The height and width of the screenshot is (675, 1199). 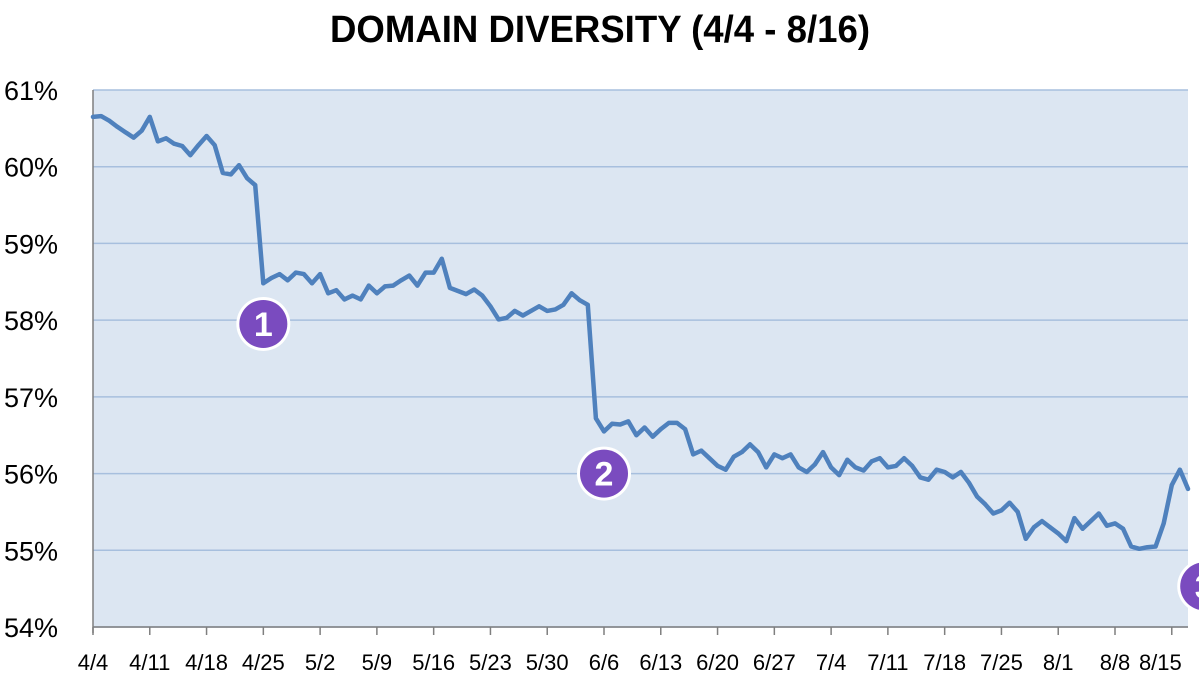 What do you see at coordinates (149, 662) in the screenshot?
I see `x-tick-label: 4/11` at bounding box center [149, 662].